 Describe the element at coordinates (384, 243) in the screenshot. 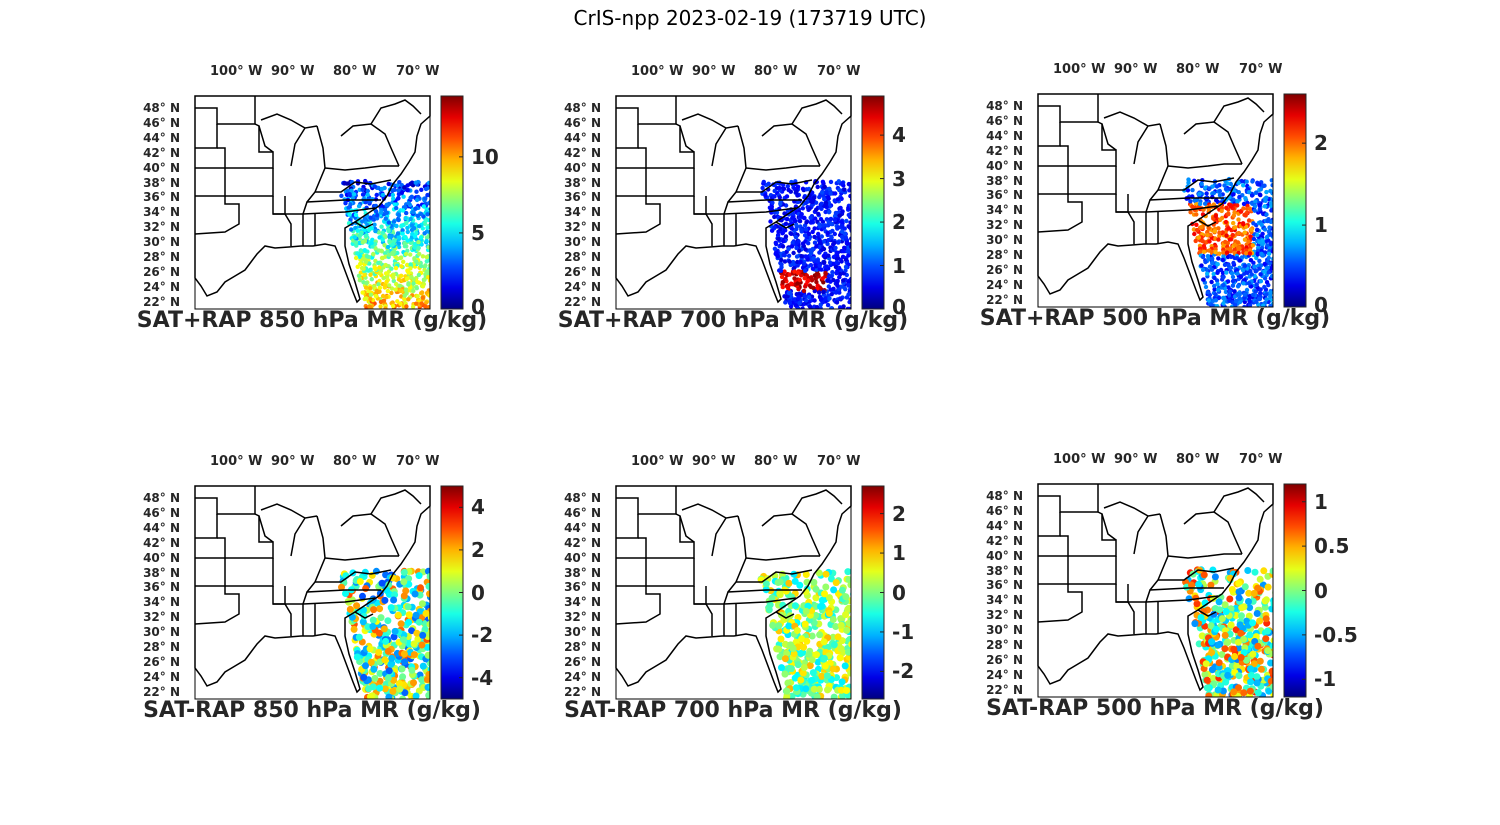

I see `satellite-swath` at that location.